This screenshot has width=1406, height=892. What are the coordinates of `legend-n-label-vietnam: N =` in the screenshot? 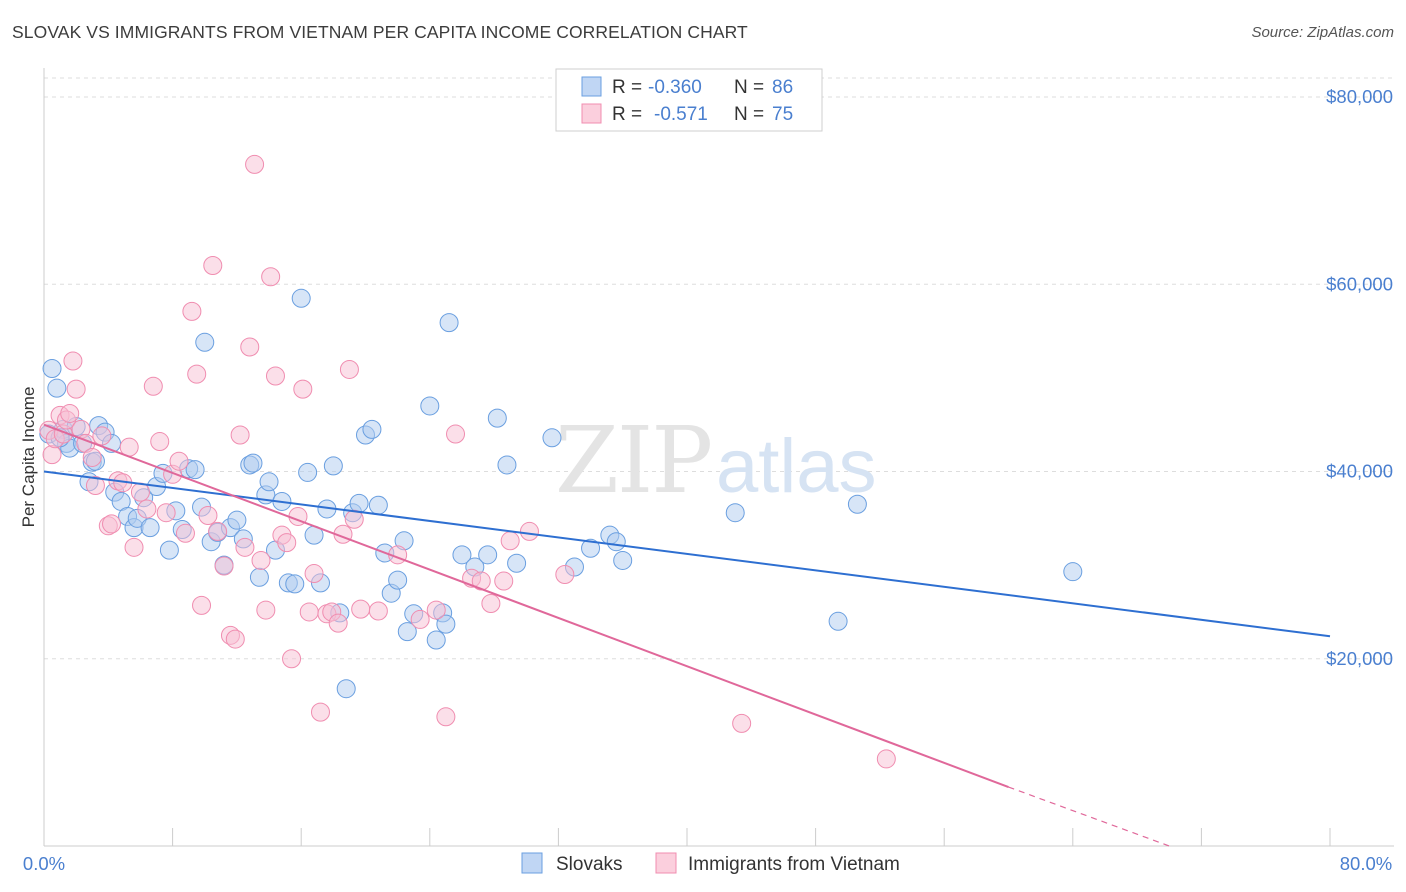 It's located at (749, 114).